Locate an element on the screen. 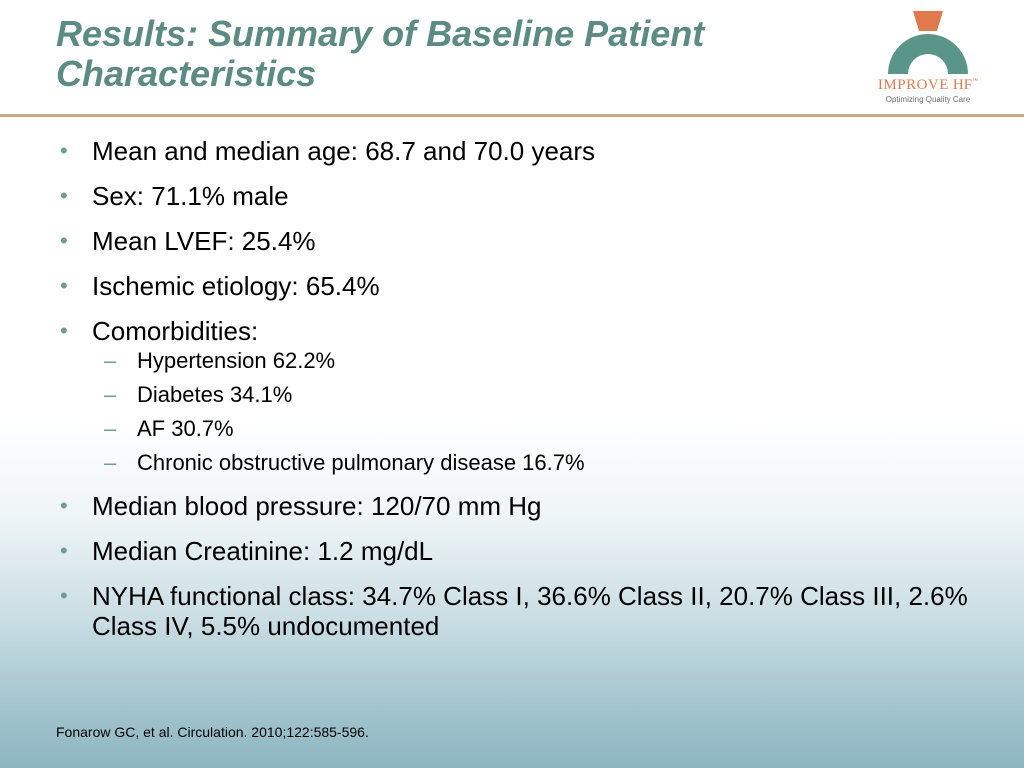 This screenshot has width=1024, height=768. sub-item-hypertension: – Hypertension 62.2% is located at coordinates (534, 361).